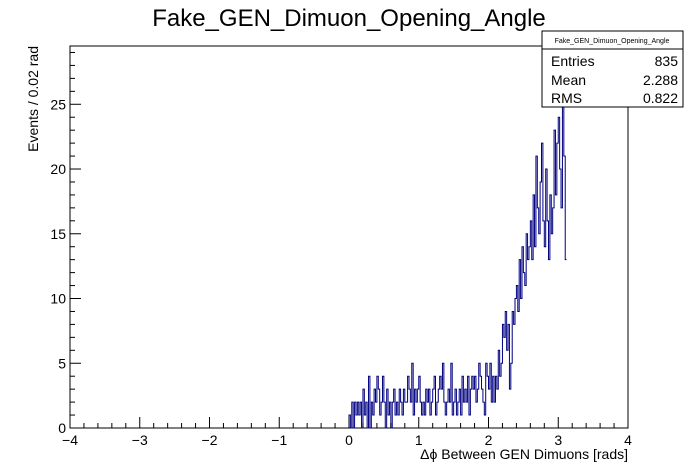  What do you see at coordinates (58, 234) in the screenshot?
I see `y-tick-label: 15` at bounding box center [58, 234].